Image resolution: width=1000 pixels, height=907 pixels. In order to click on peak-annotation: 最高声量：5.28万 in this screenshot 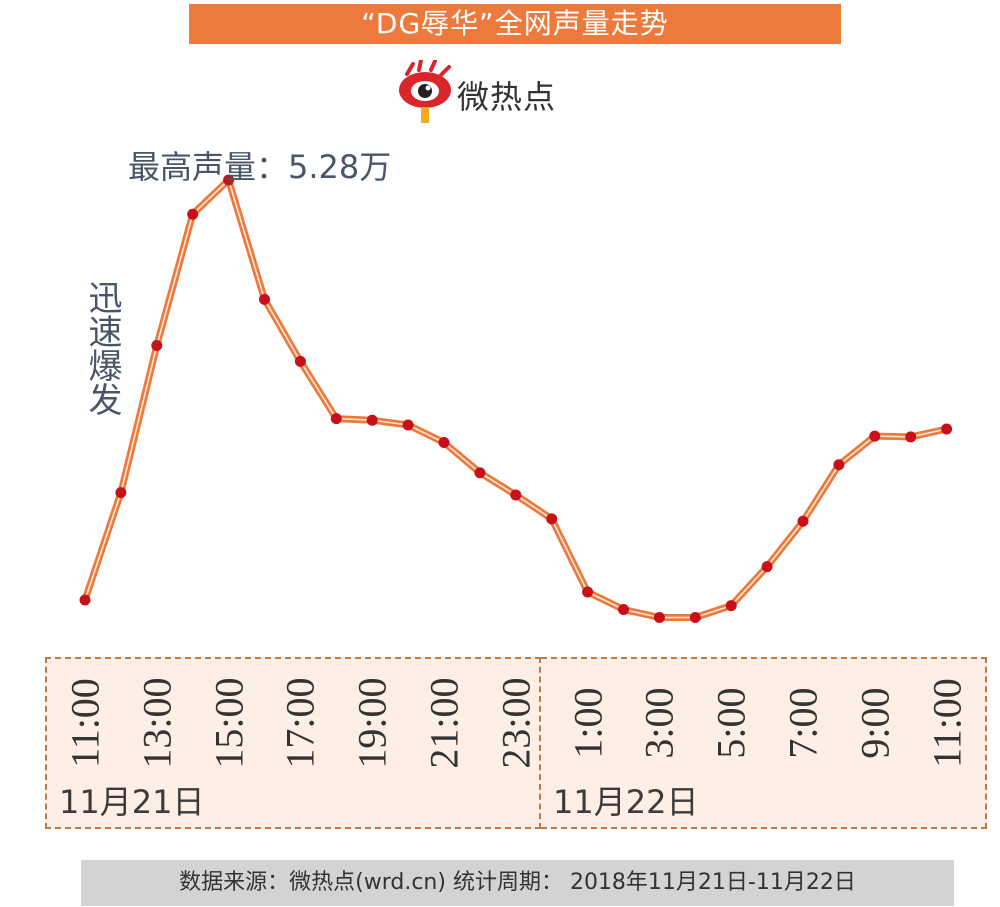, I will do `click(260, 167)`.